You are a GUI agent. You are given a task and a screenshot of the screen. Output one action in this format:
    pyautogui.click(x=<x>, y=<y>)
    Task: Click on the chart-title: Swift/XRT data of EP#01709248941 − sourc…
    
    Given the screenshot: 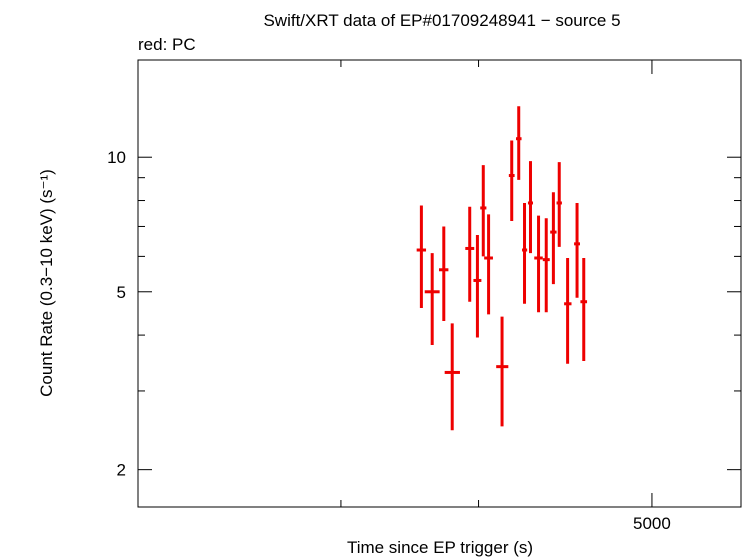 What is the action you would take?
    pyautogui.click(x=441, y=20)
    